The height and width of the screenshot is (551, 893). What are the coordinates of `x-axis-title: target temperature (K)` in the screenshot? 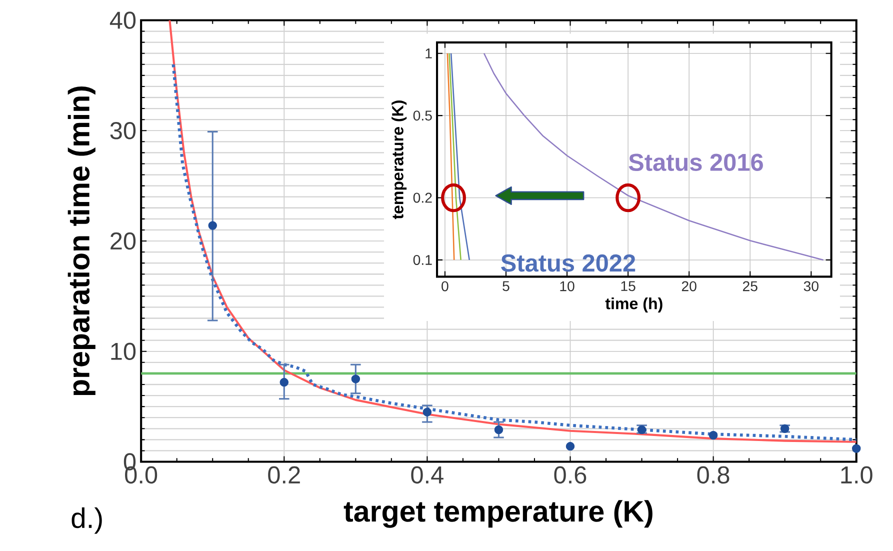 It's located at (498, 514).